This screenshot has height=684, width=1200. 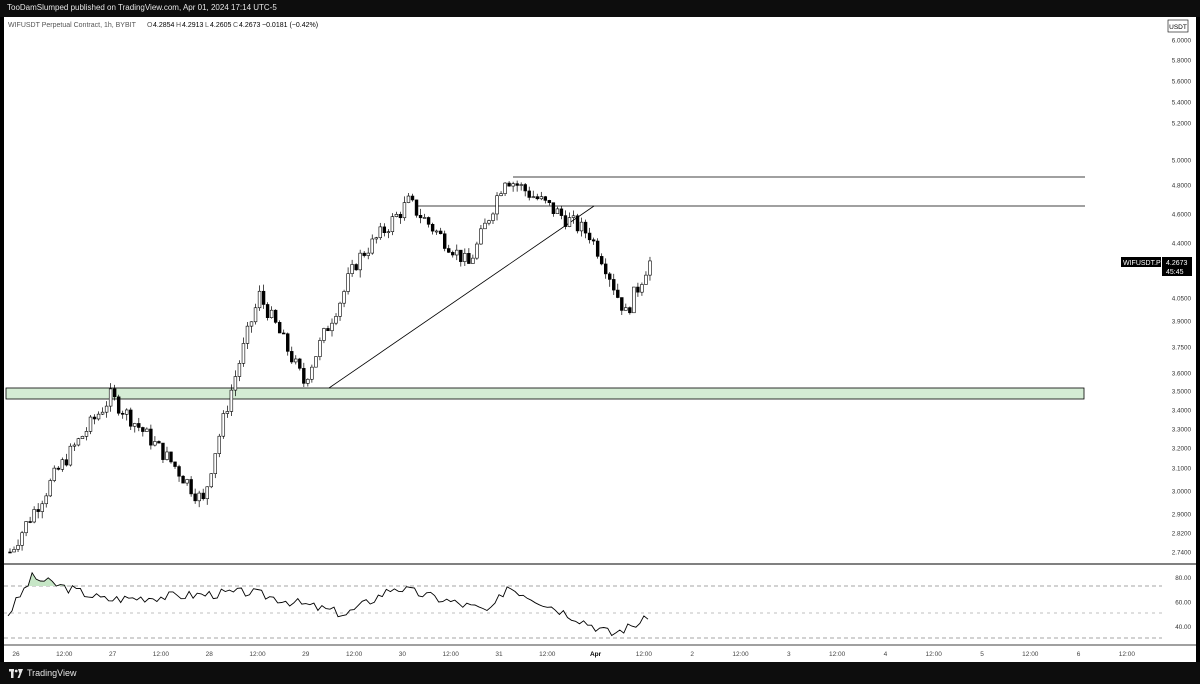 I want to click on ascending-trendline, so click(x=461, y=297).